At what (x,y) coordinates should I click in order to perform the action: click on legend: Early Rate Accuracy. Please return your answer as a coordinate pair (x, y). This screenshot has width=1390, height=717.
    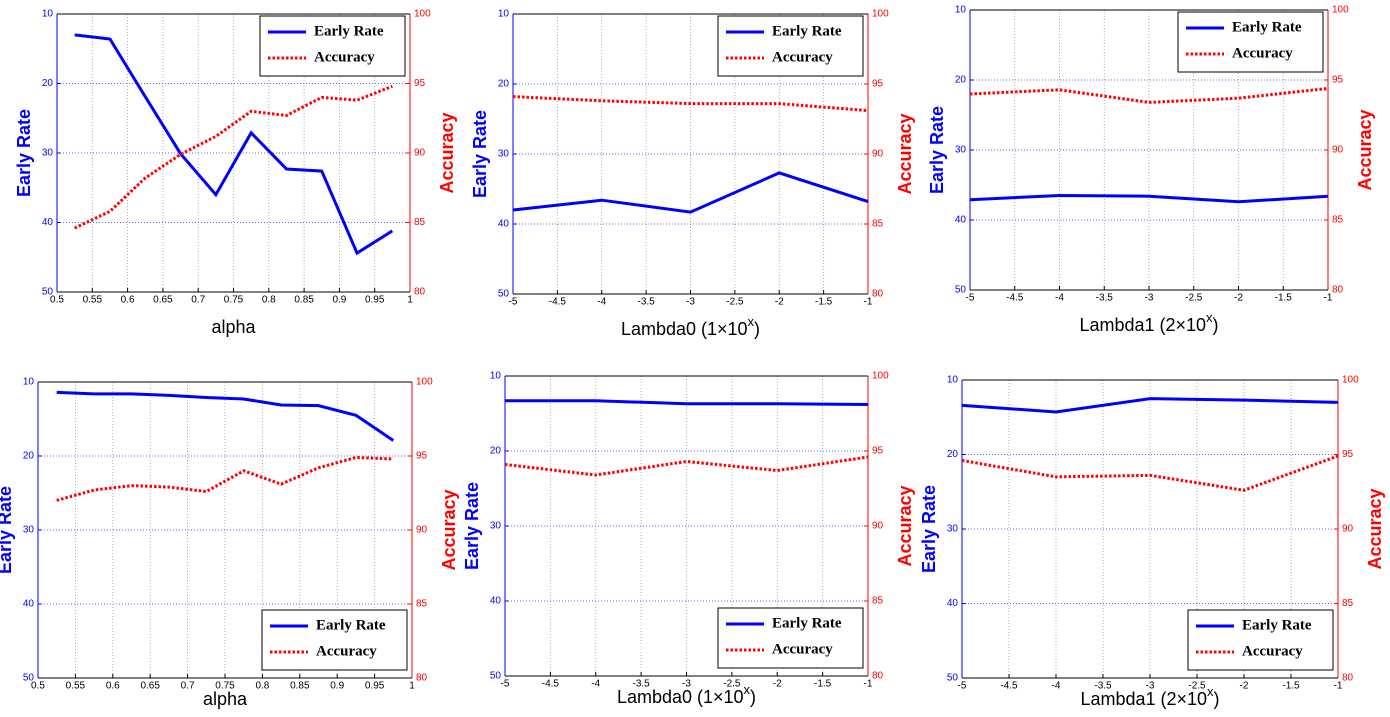
    Looking at the image, I should click on (332, 46).